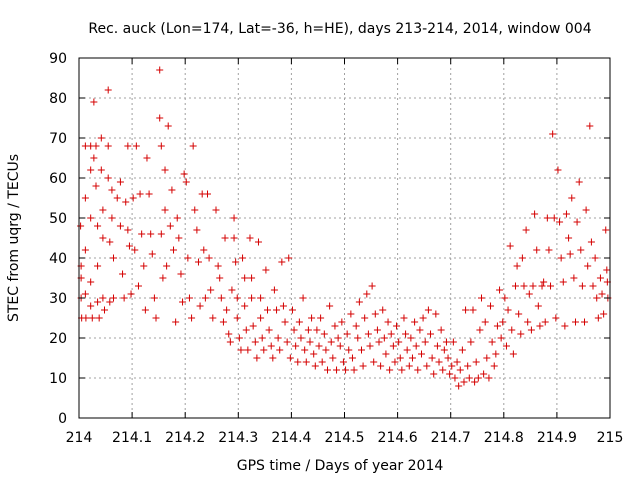 Image resolution: width=640 pixels, height=480 pixels. I want to click on y-tick-label: 0, so click(62, 419).